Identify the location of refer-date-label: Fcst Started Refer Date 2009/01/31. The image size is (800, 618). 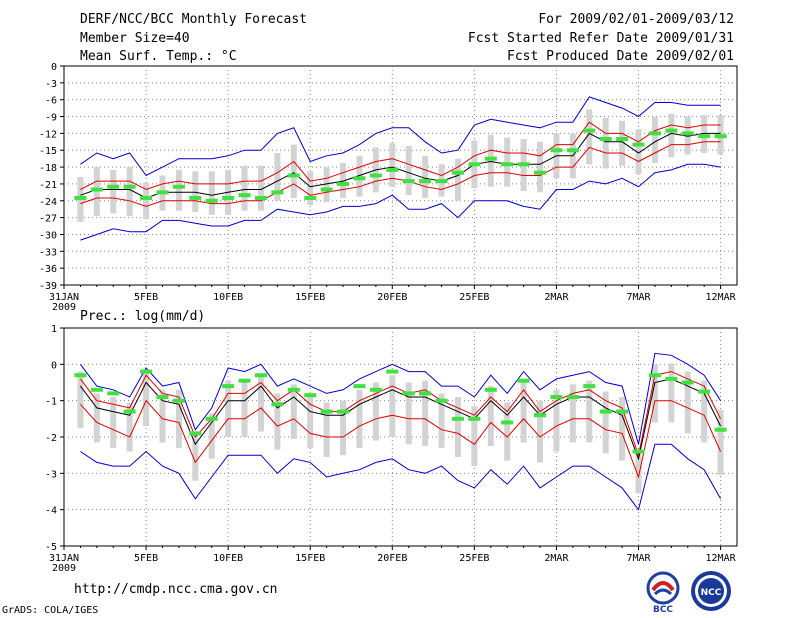
(600, 38).